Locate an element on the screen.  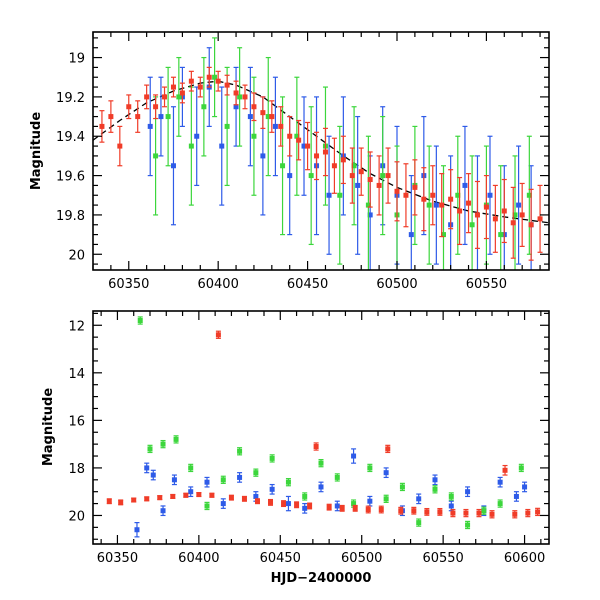
bottom-y-tick-label: 16 is located at coordinates (76, 421).